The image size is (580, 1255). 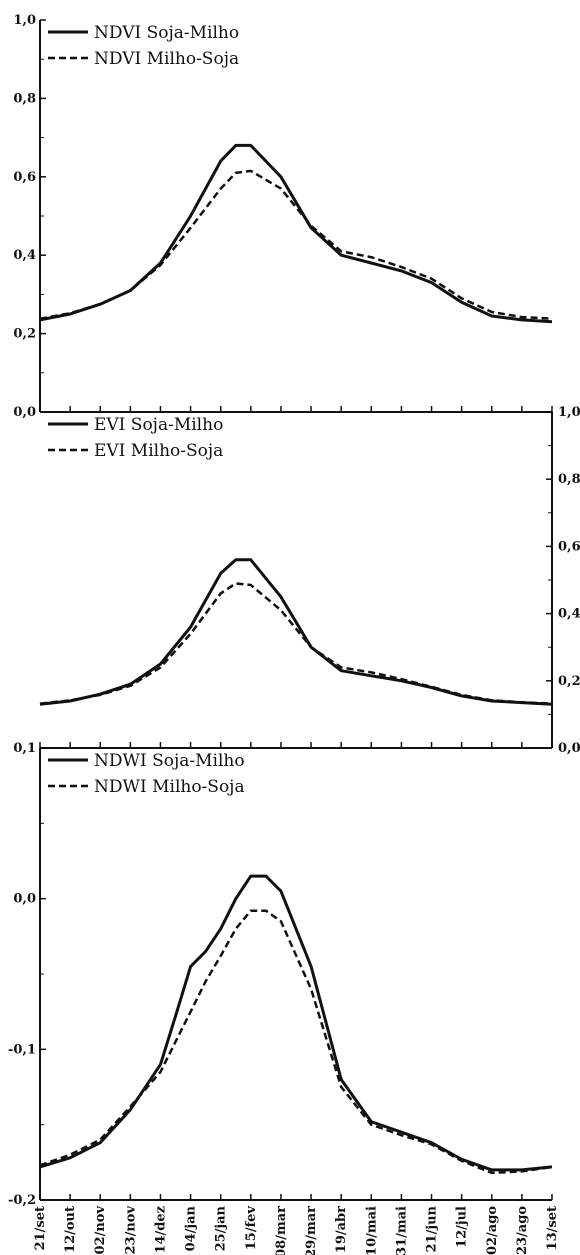 What do you see at coordinates (492, 1230) in the screenshot?
I see `x-tick-label: 02/ago` at bounding box center [492, 1230].